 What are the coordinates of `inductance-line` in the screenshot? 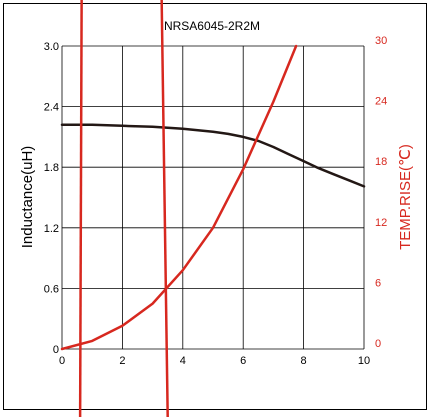 It's located at (213, 155).